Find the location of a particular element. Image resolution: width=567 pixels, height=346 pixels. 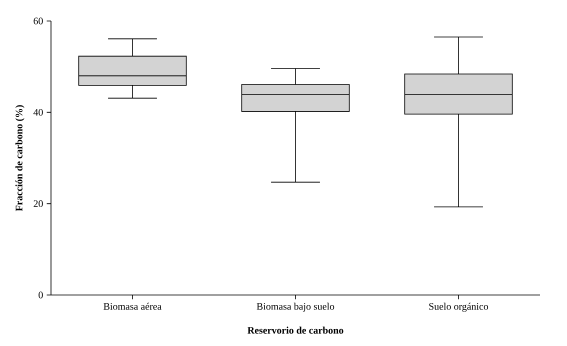

y-axis-title: Fracción de carbono (%) is located at coordinates (19, 158).